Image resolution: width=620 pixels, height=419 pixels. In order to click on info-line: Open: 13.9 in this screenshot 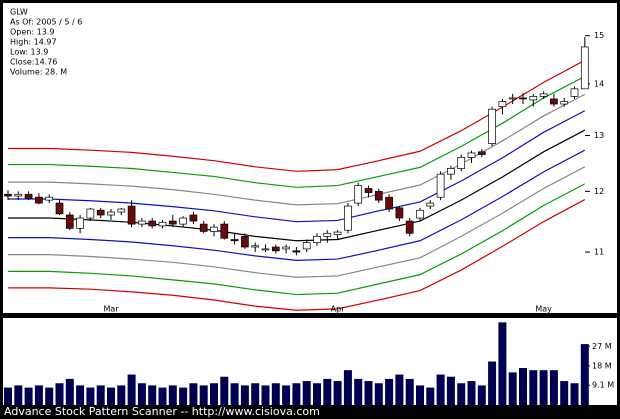, I will do `click(32, 32)`.